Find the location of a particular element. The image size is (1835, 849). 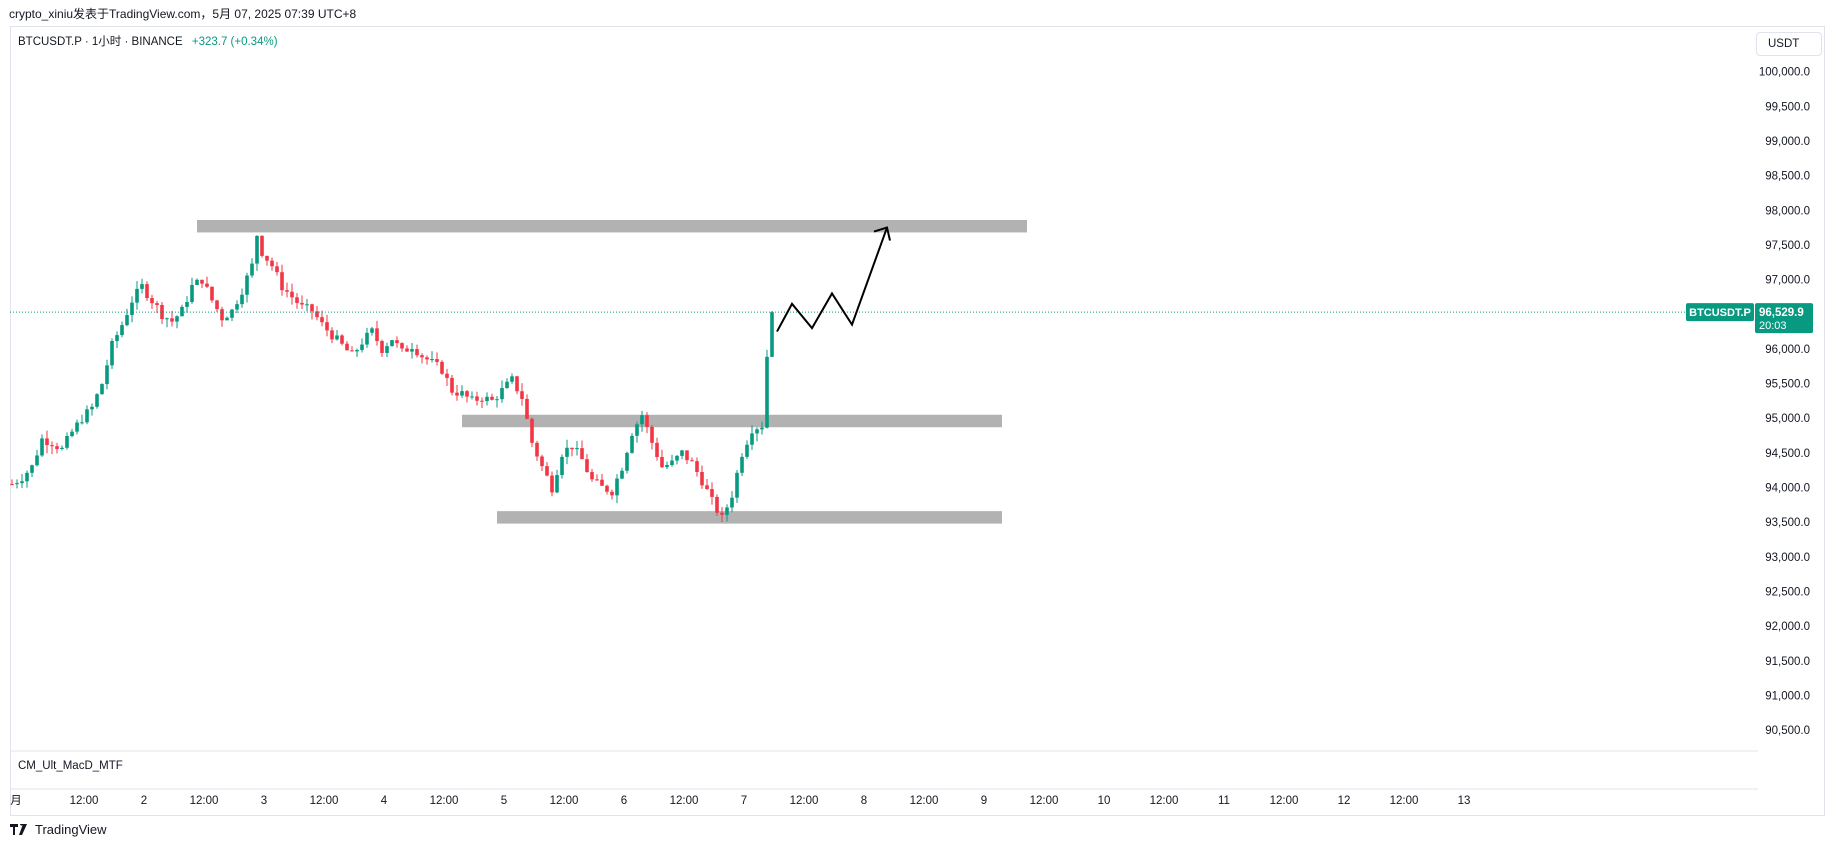

y-tick-label: 95,000.0 is located at coordinates (1787, 419).